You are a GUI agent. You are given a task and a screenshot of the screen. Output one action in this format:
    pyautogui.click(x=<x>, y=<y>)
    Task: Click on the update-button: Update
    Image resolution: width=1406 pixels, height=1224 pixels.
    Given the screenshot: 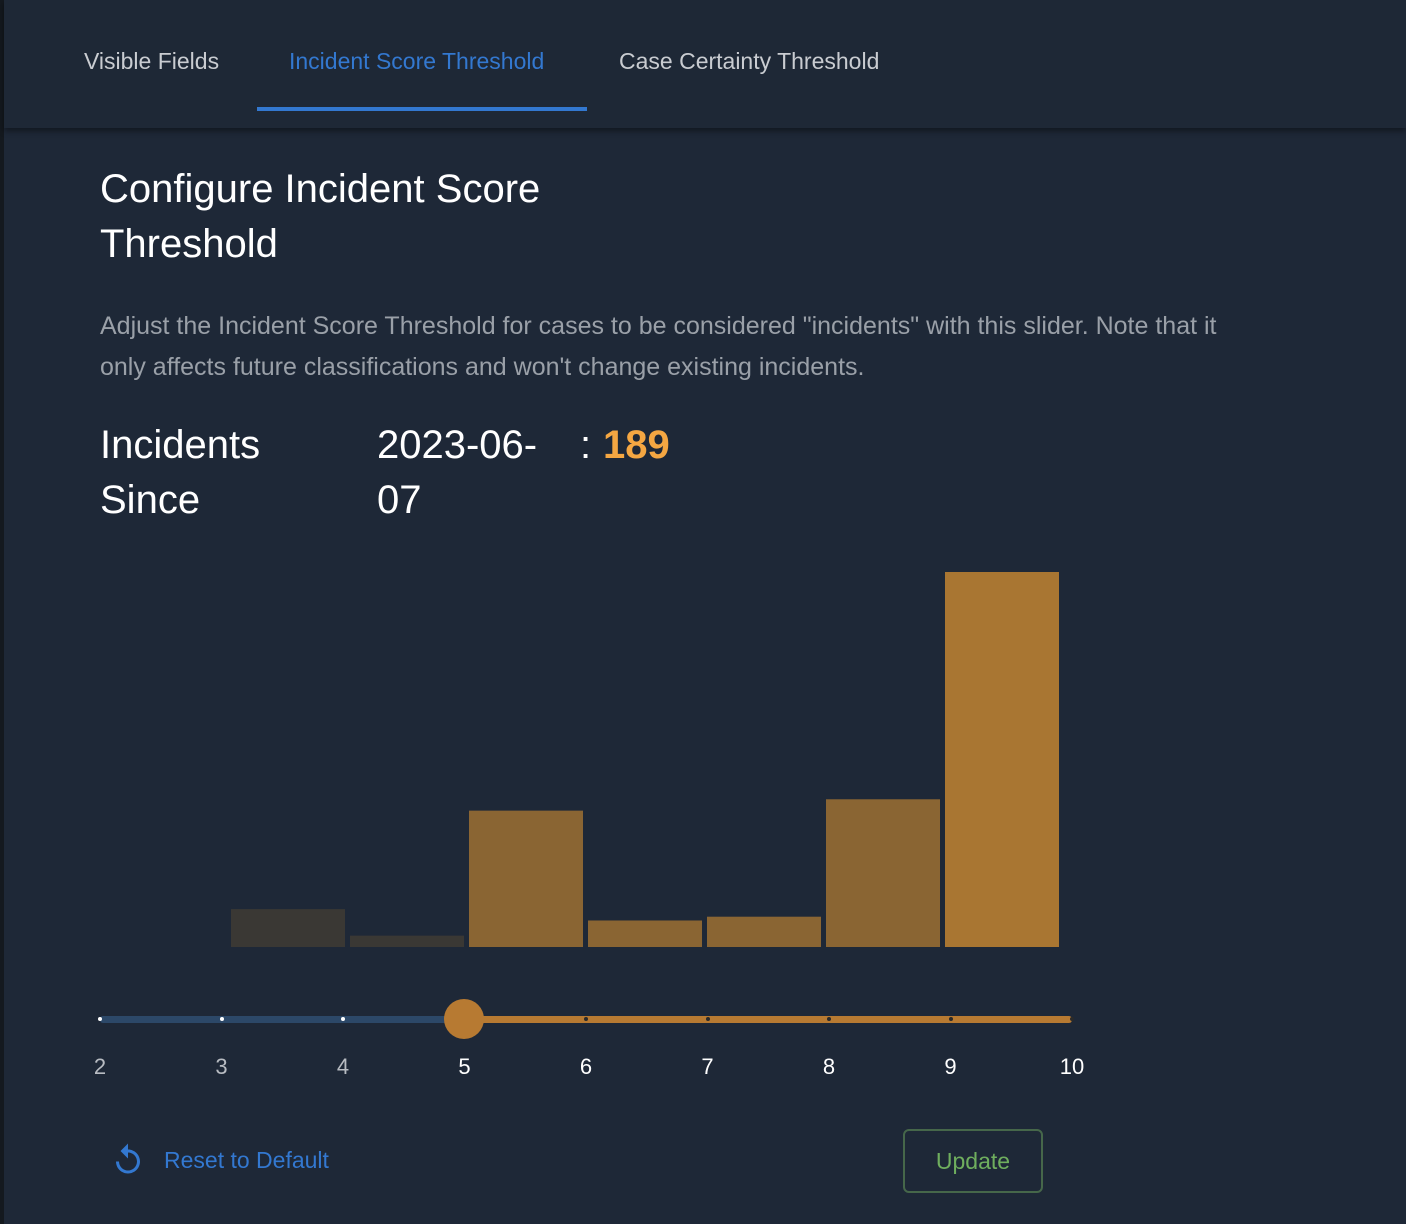 What is the action you would take?
    pyautogui.click(x=973, y=1161)
    